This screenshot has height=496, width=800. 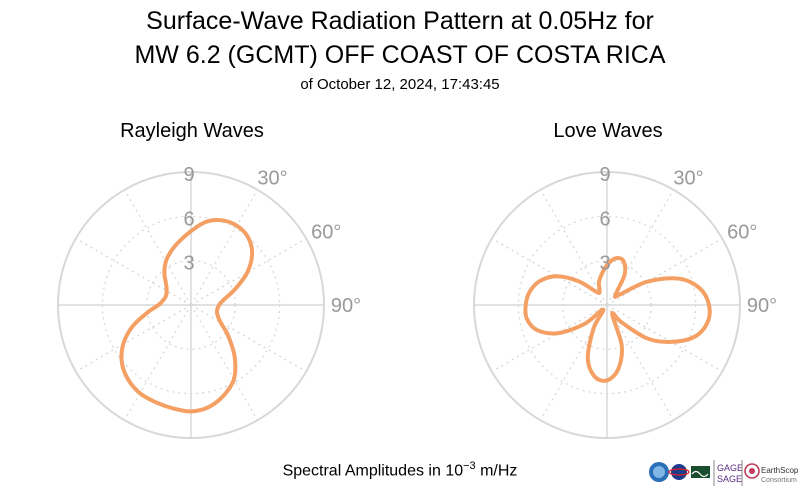 I want to click on nsf-logo, so click(x=659, y=472).